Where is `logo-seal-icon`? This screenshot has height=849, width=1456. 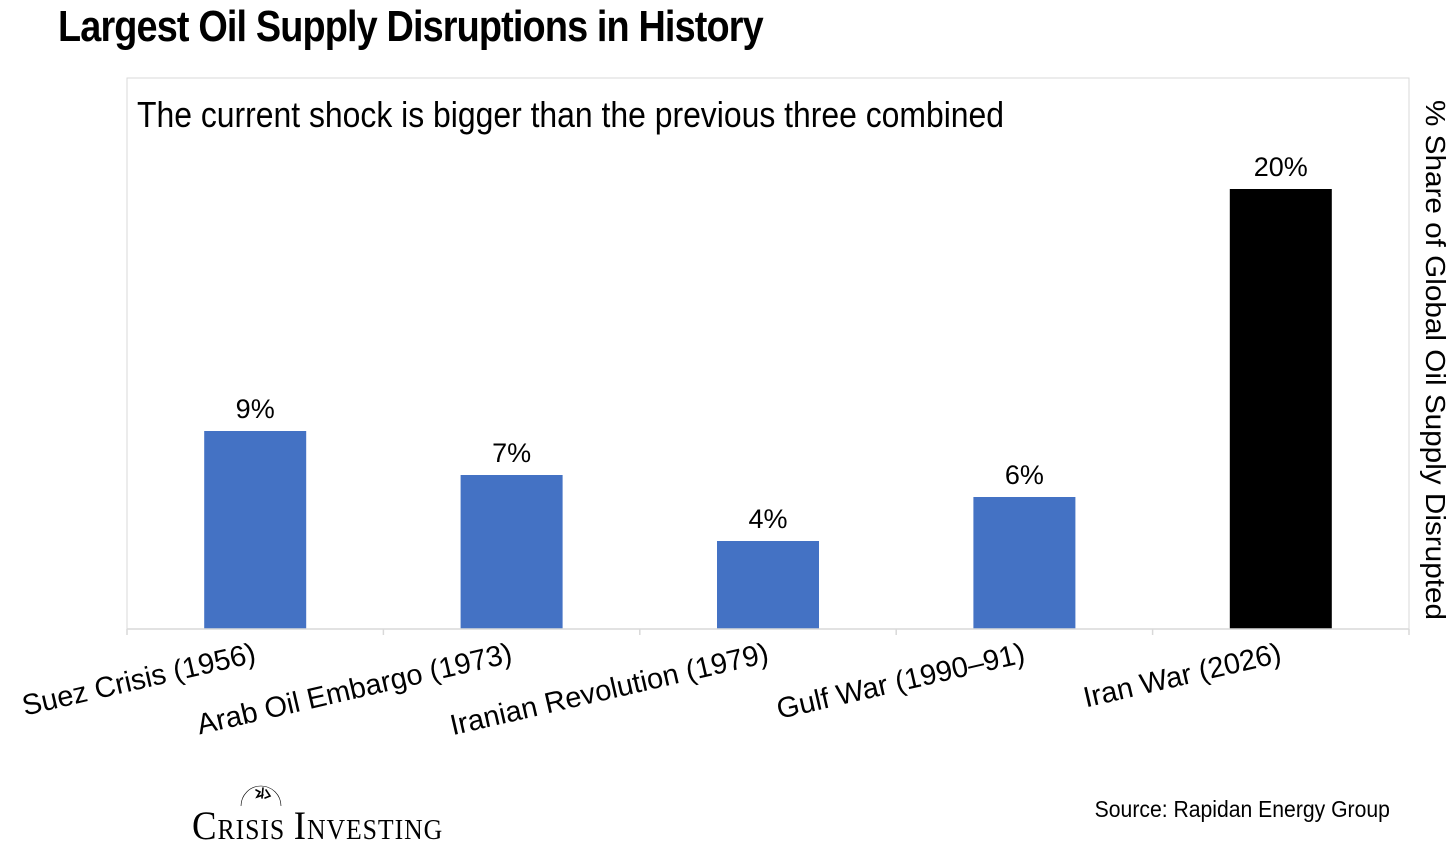 logo-seal-icon is located at coordinates (261, 796).